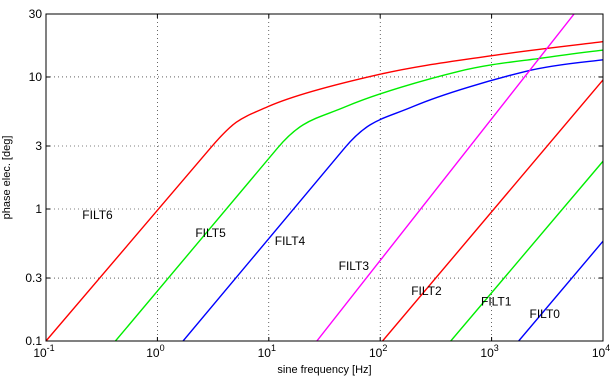  Describe the element at coordinates (155, 351) in the screenshot. I see `x-tick-label: 10⁰` at that location.